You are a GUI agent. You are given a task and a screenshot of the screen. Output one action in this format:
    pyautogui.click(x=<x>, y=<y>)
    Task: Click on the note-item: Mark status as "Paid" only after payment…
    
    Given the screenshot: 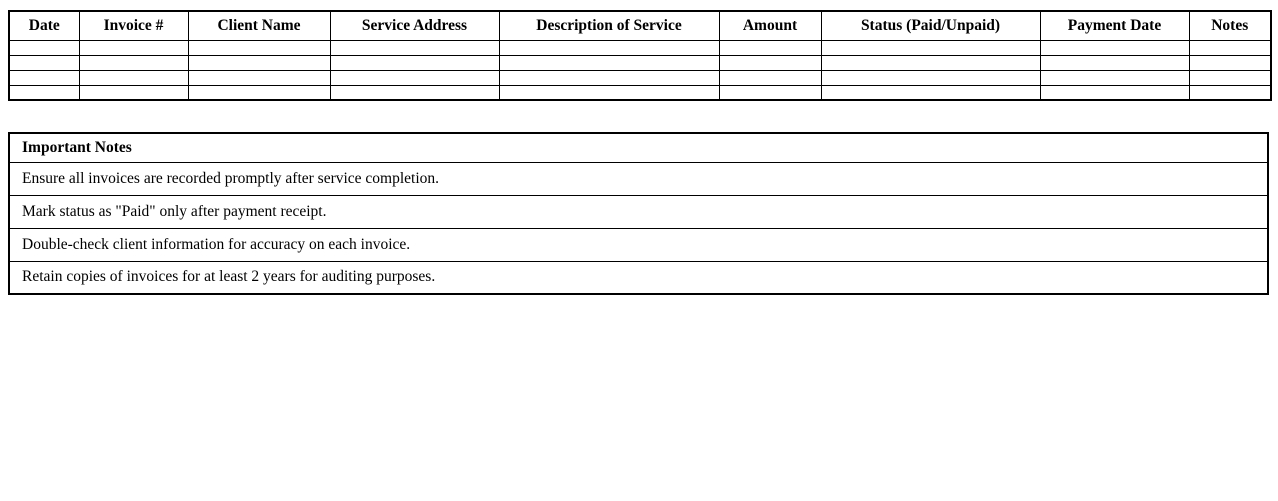 What is the action you would take?
    pyautogui.click(x=638, y=211)
    